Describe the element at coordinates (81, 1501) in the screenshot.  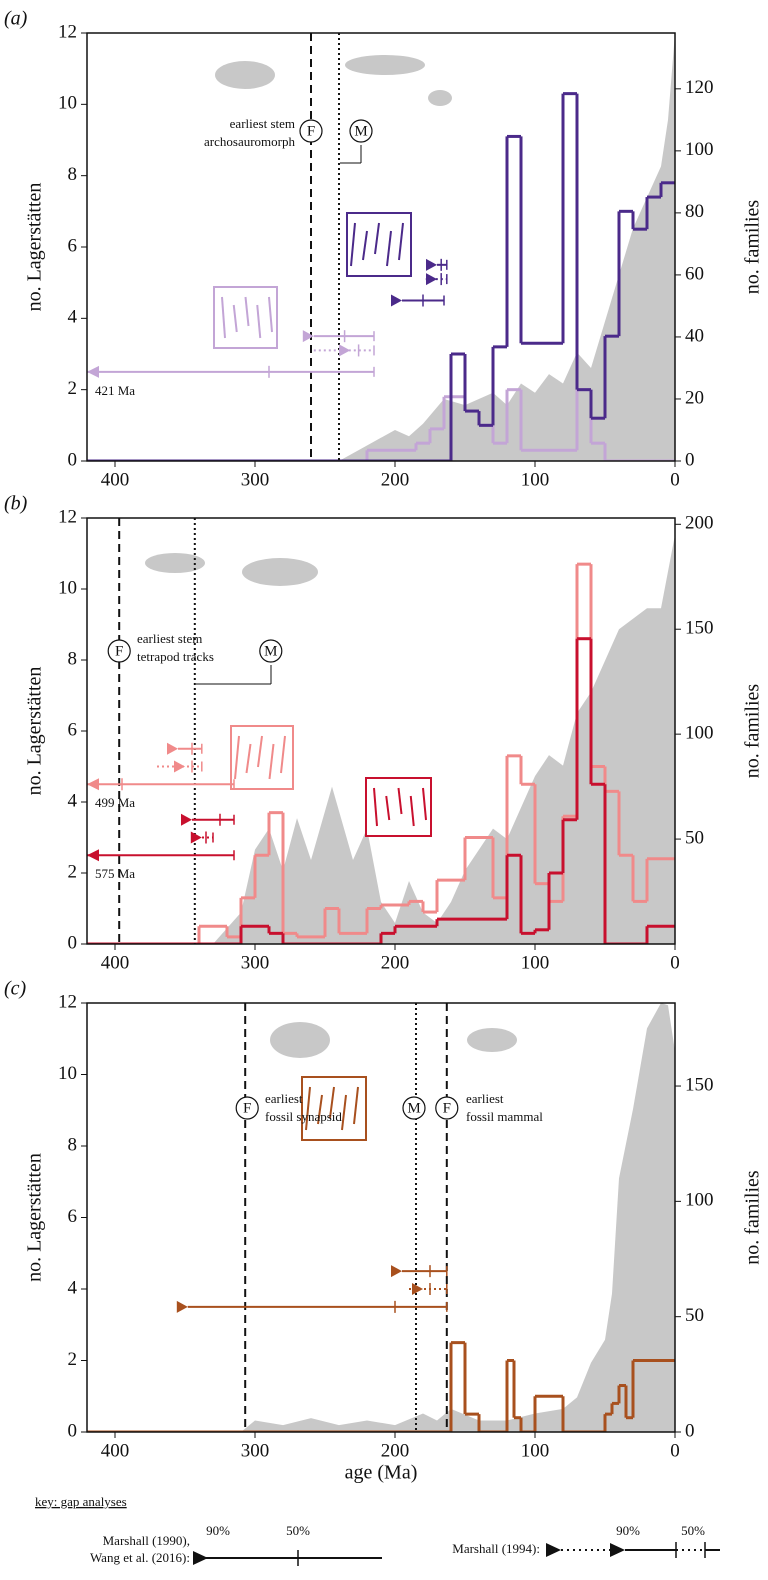
I see `key-title: key: gap analyses` at that location.